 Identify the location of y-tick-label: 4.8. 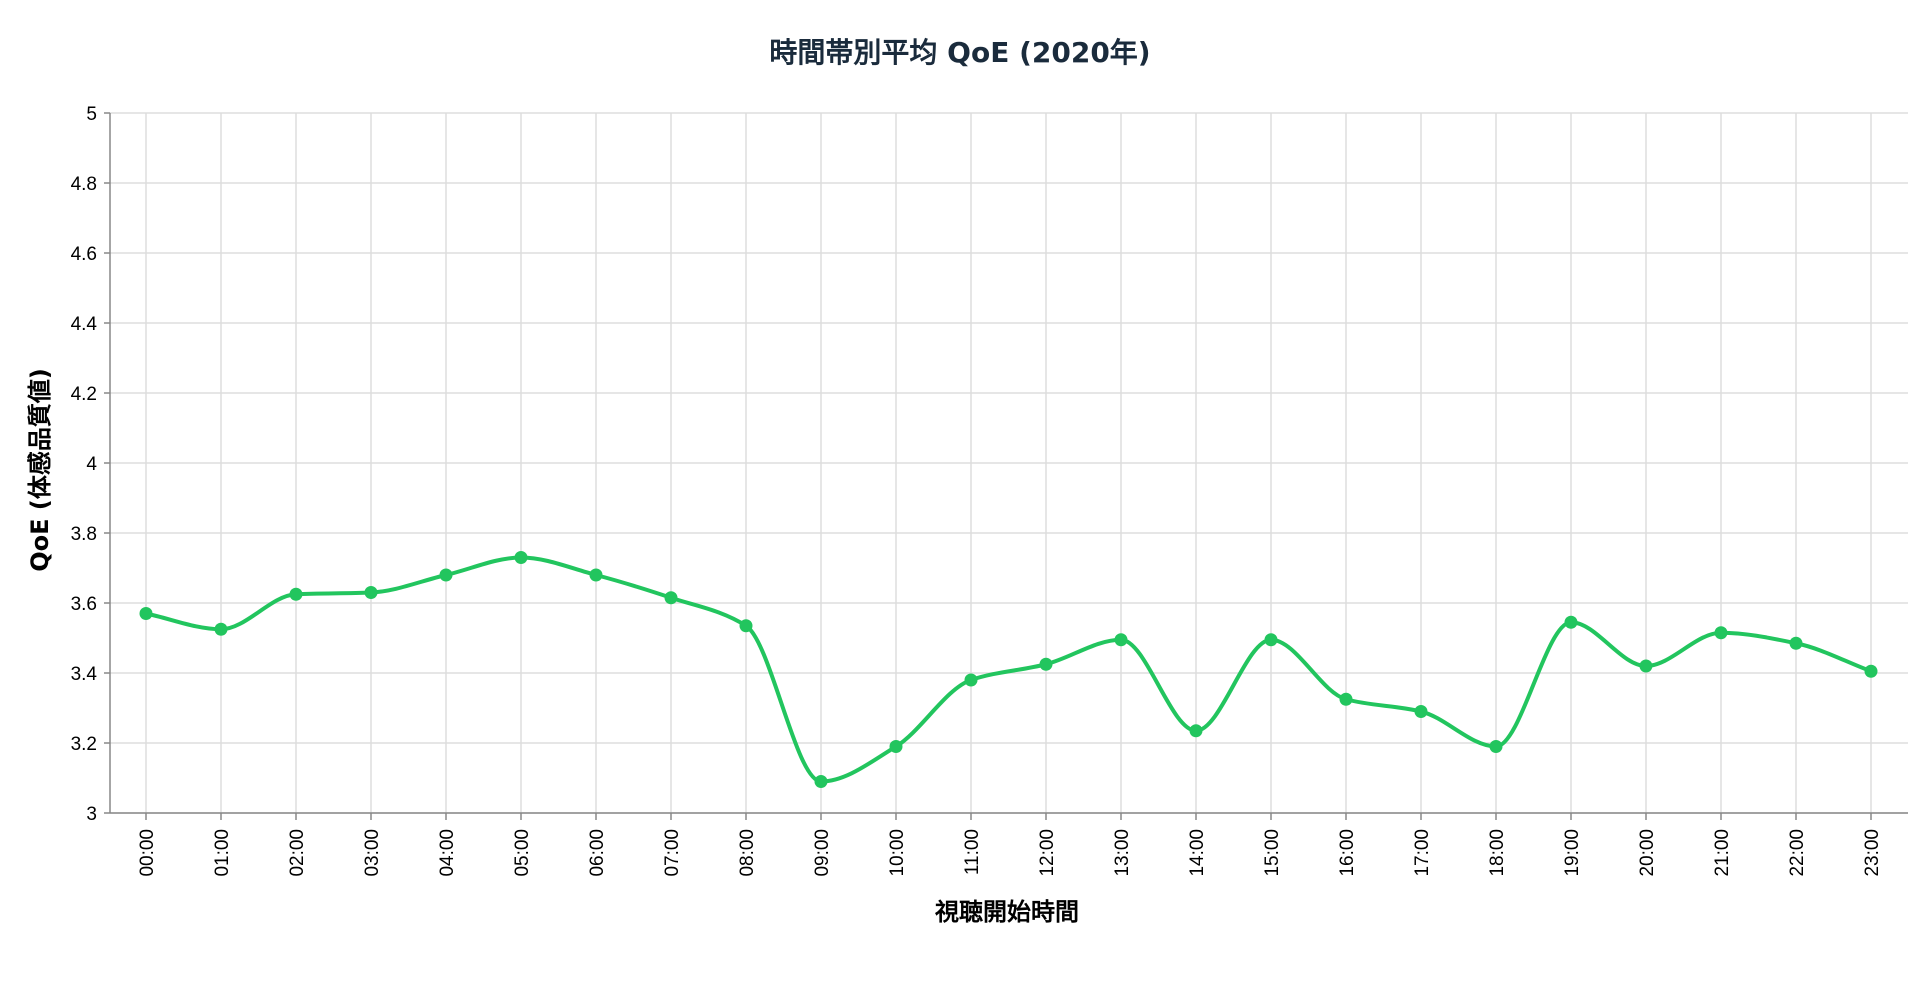
(84, 184).